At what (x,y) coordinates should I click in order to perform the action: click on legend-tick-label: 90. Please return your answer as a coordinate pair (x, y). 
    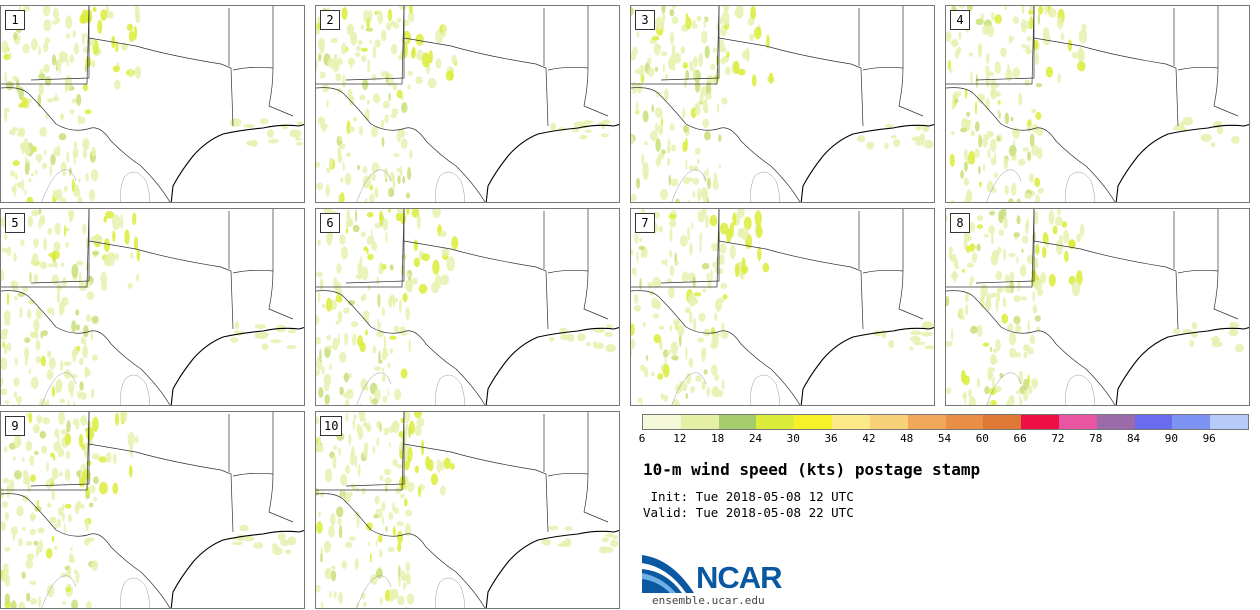
    Looking at the image, I should click on (1171, 438).